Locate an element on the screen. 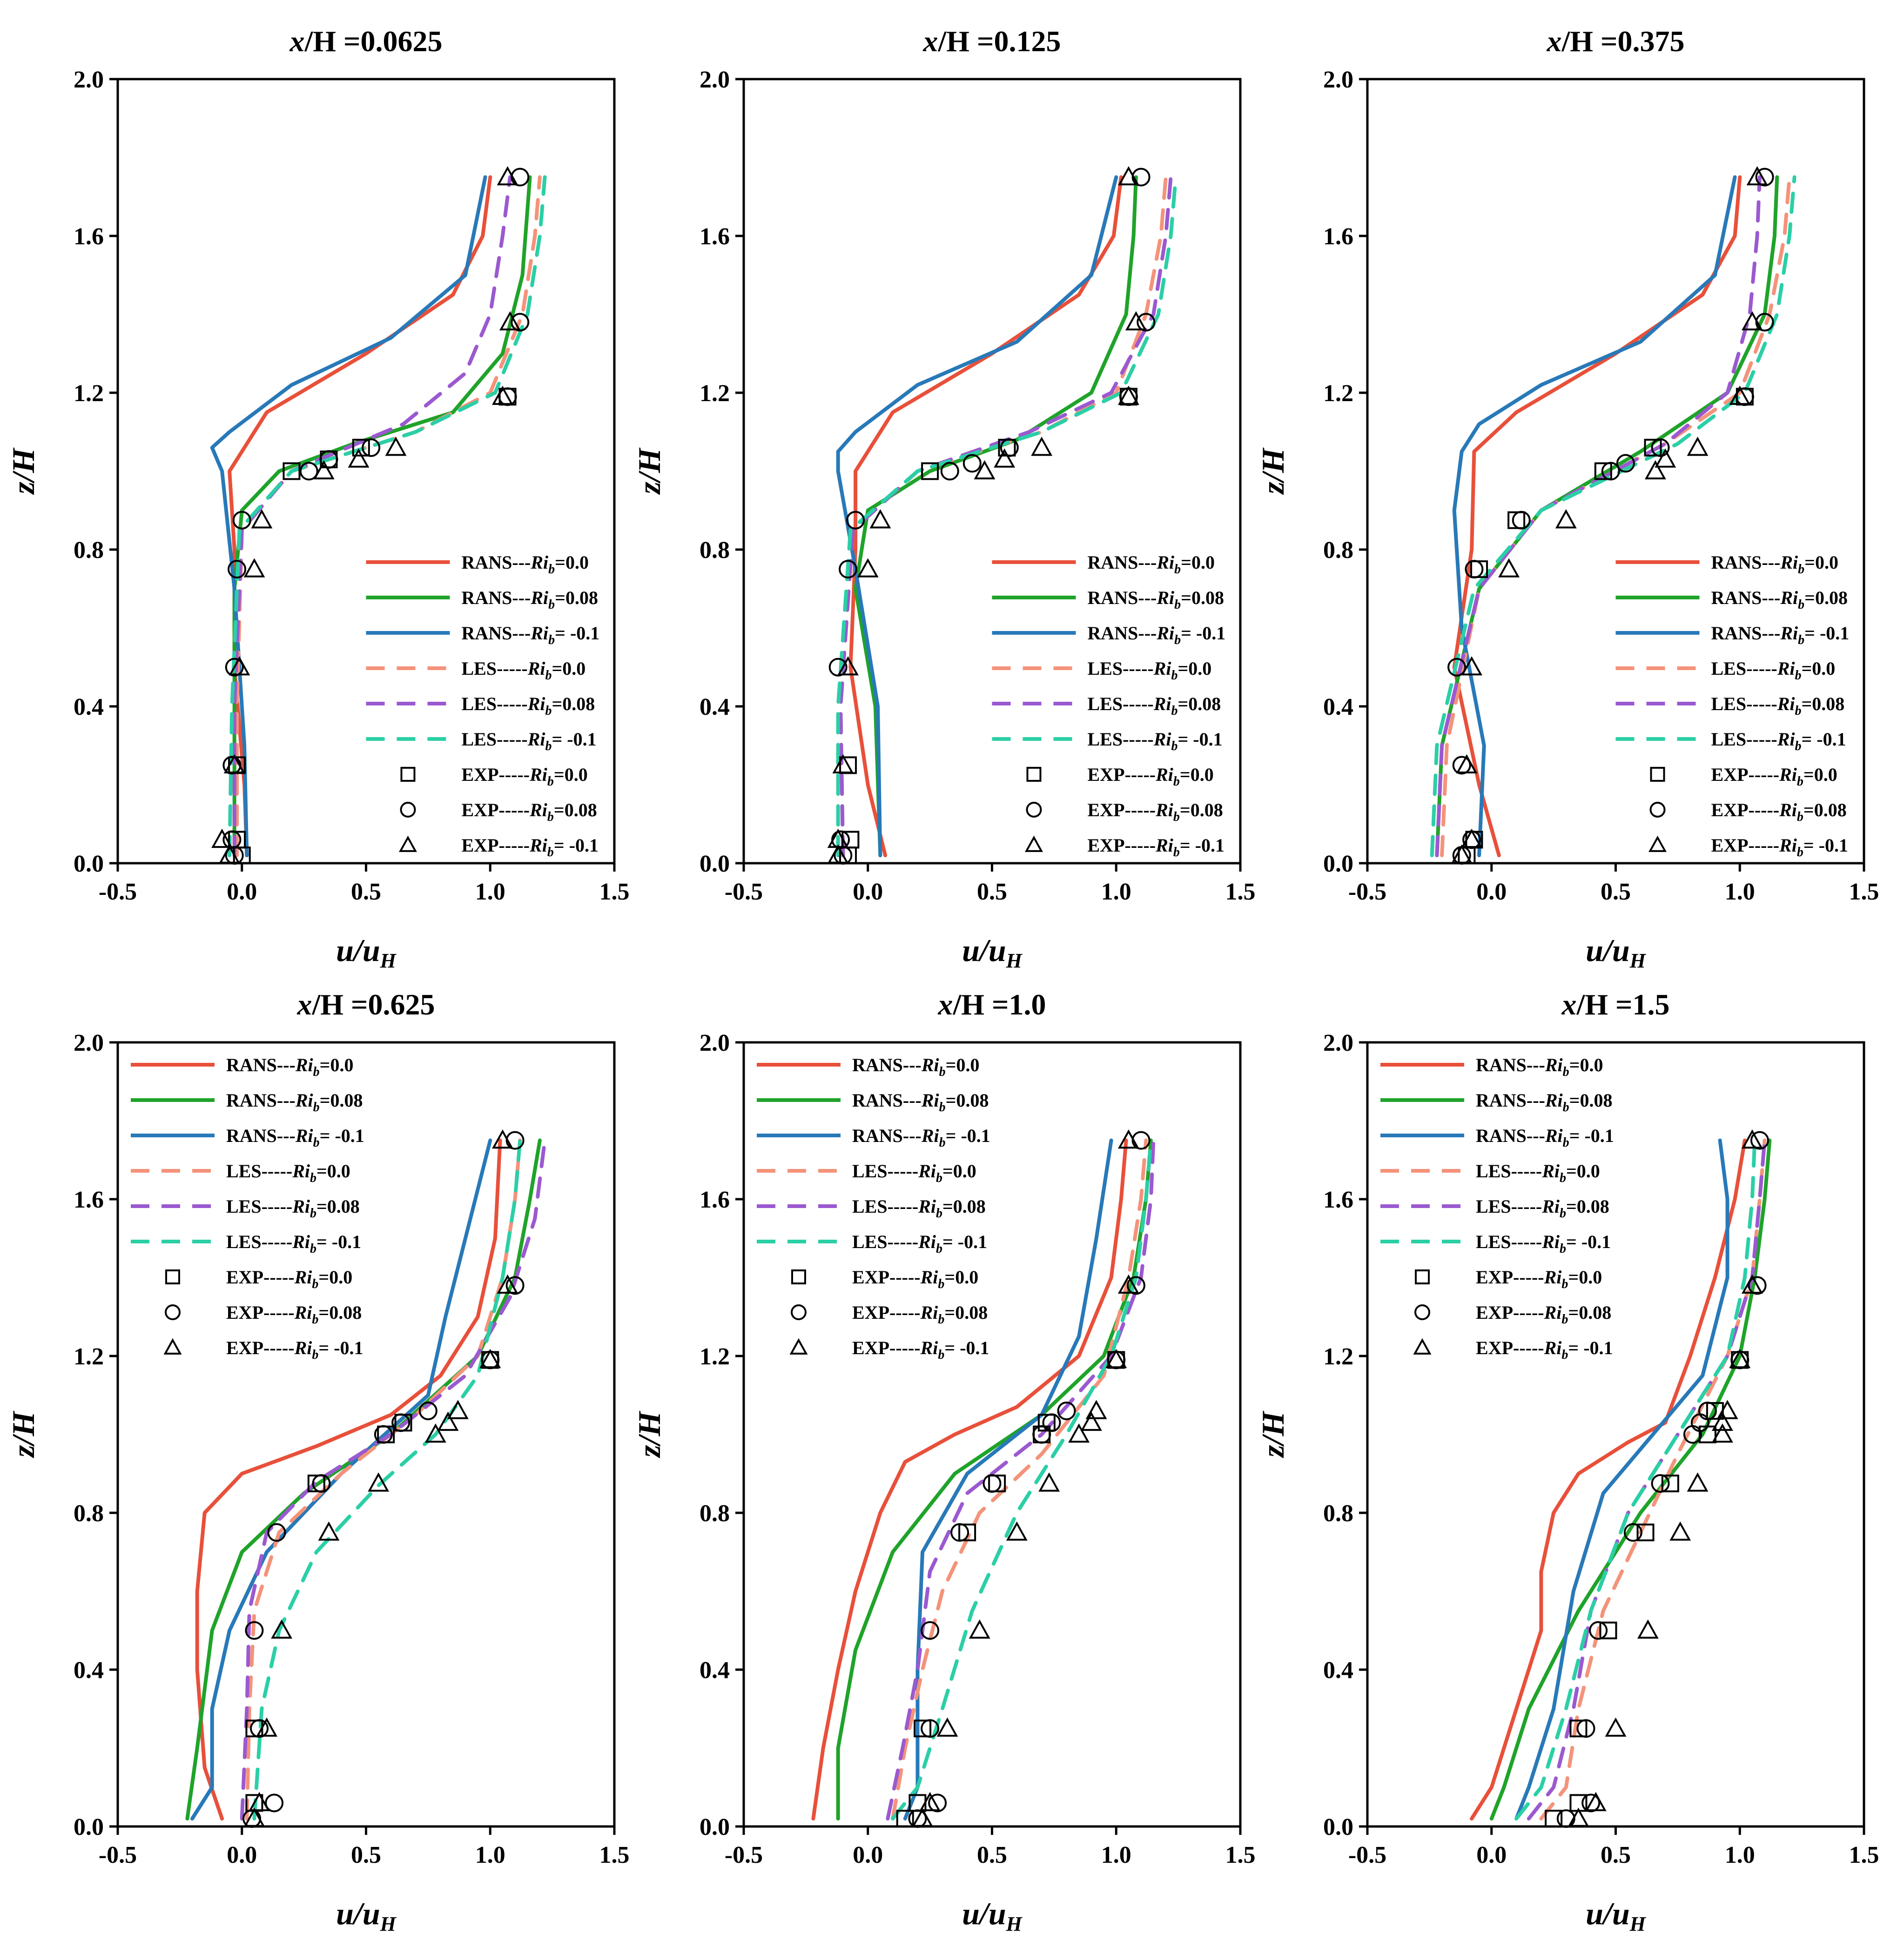 The height and width of the screenshot is (1947, 1904). legend-label: RANS---Rib=0.0 is located at coordinates (1539, 1066).